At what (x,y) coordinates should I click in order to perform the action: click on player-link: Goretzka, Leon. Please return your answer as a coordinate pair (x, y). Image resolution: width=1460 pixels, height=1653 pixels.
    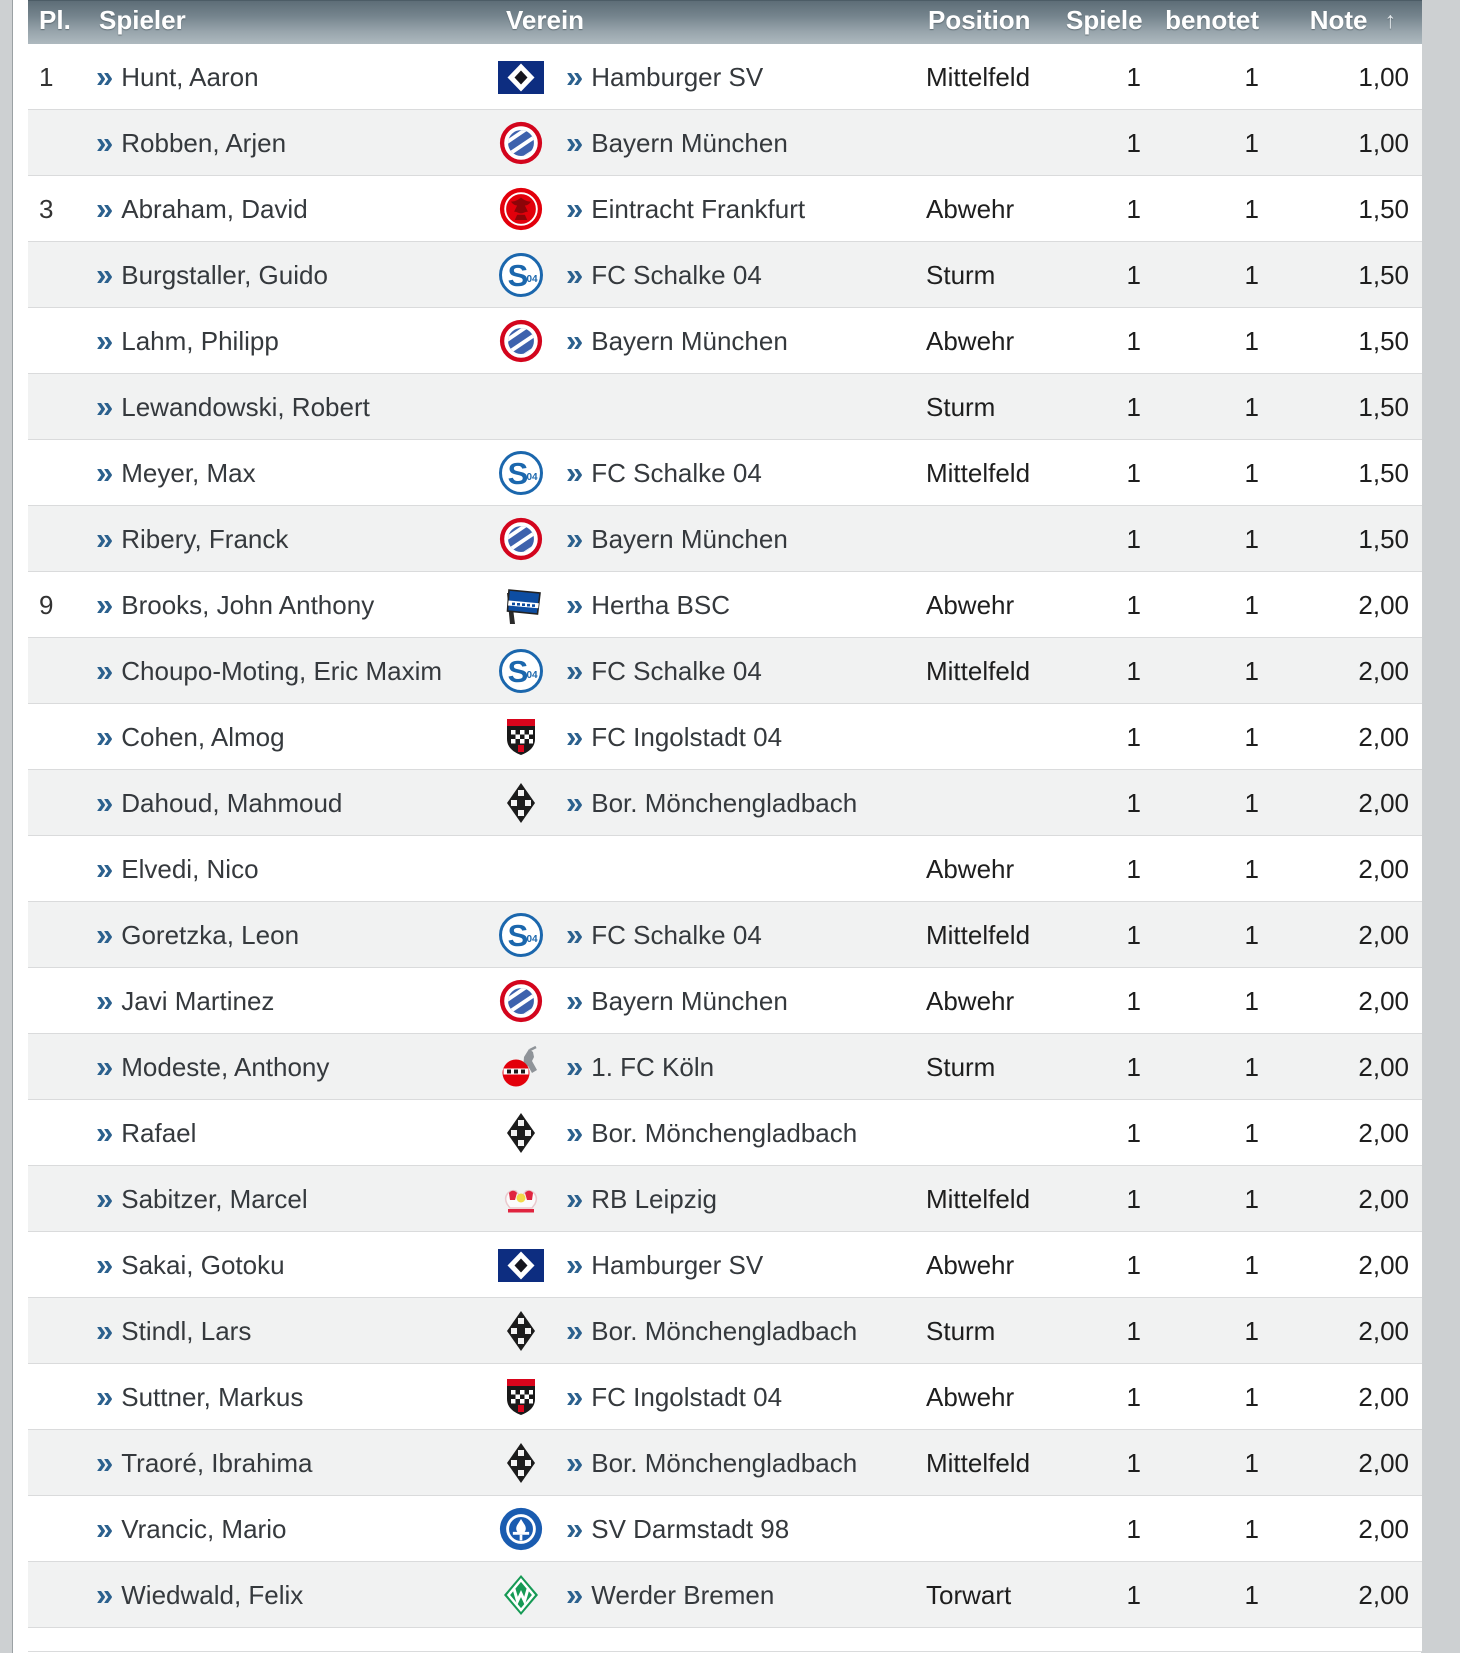
    Looking at the image, I should click on (210, 934).